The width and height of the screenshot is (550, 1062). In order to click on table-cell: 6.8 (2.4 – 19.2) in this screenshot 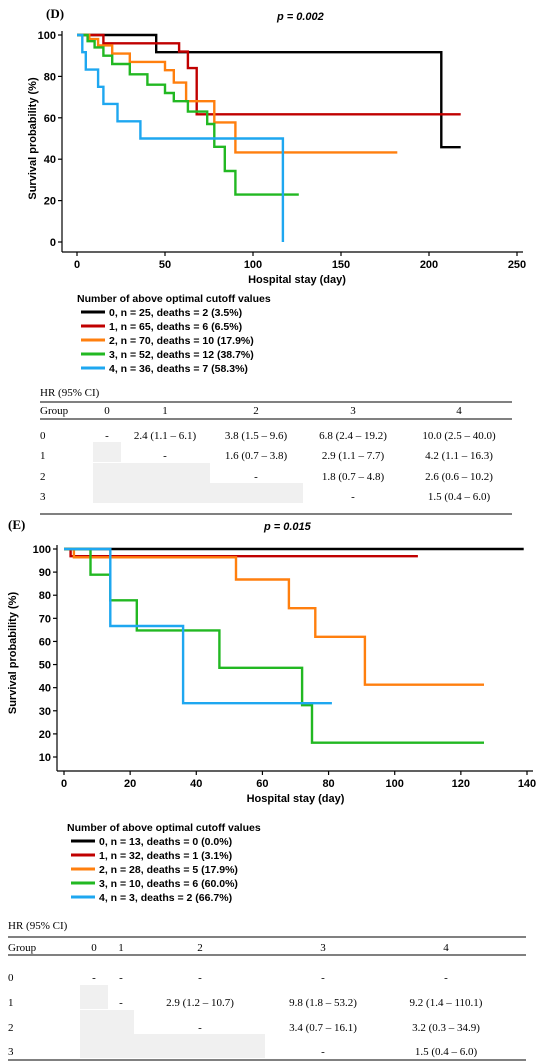, I will do `click(353, 436)`.